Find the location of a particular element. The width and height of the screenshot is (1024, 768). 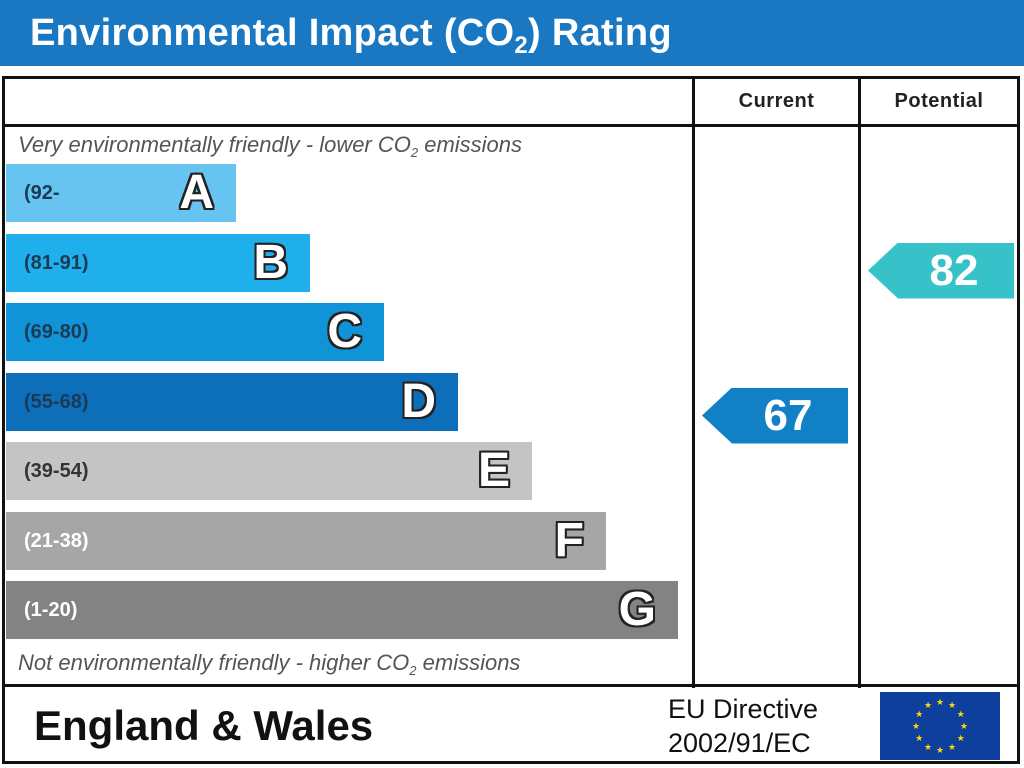

band-range-label: (69-80) is located at coordinates (56, 332).